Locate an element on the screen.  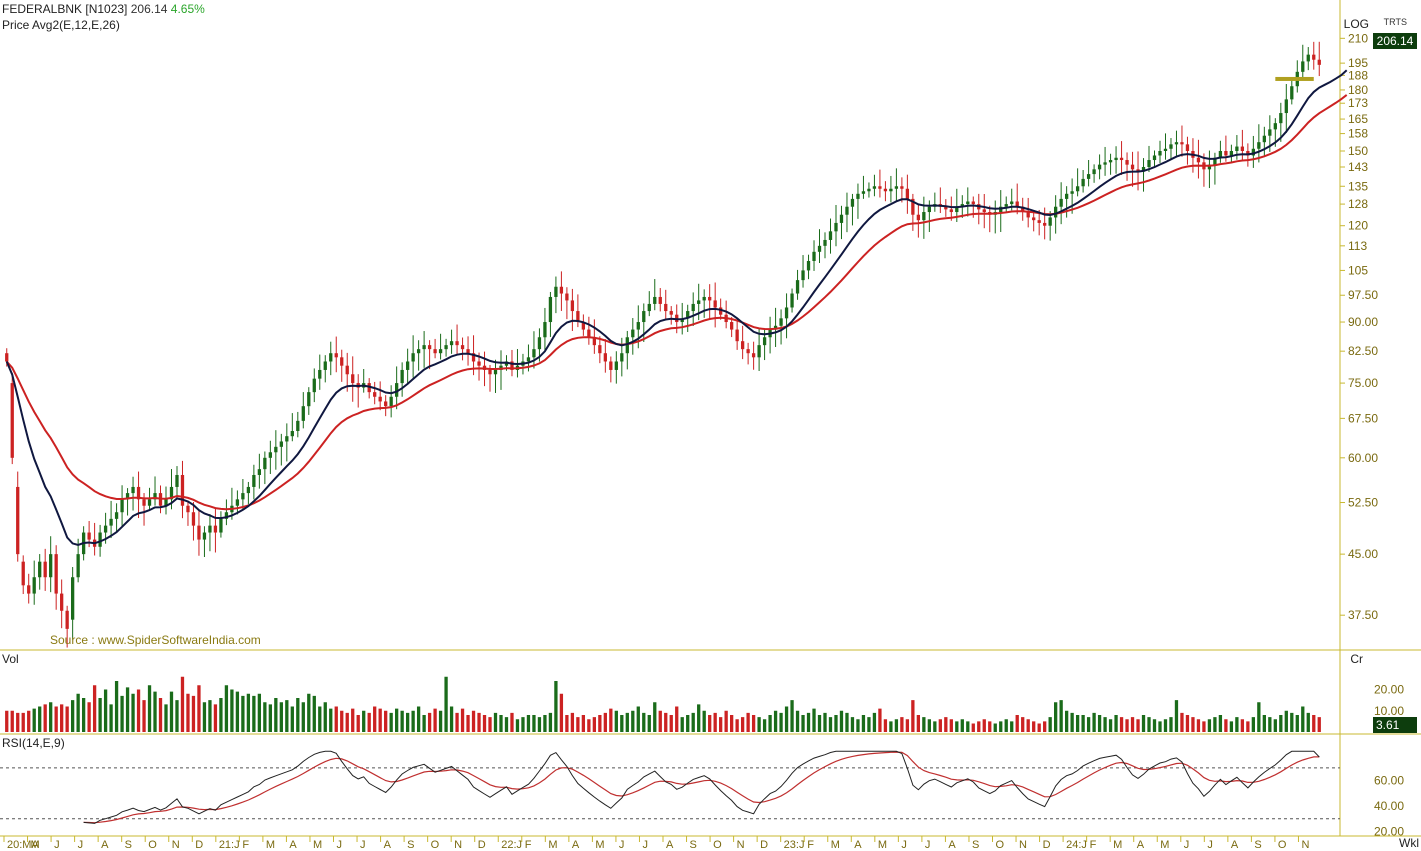
log-scale-toggle: LOG is located at coordinates (1356, 24).